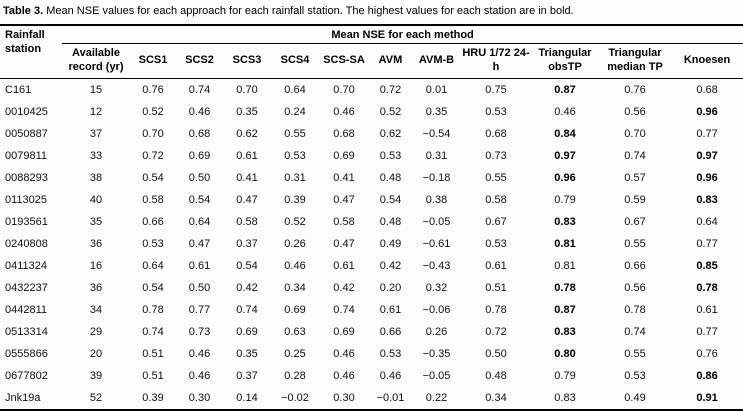 This screenshot has height=411, width=743. I want to click on value-cell: 0.79, so click(565, 376).